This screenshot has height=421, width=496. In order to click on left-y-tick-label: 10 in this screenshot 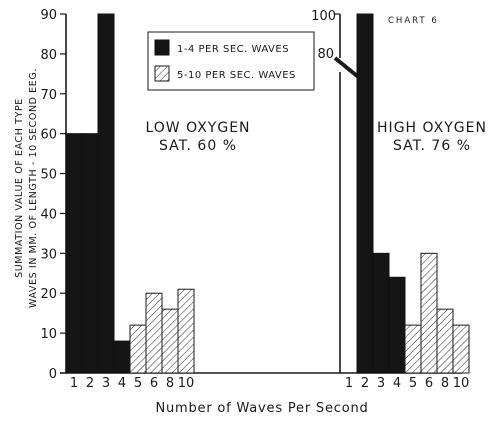, I will do `click(48, 334)`.